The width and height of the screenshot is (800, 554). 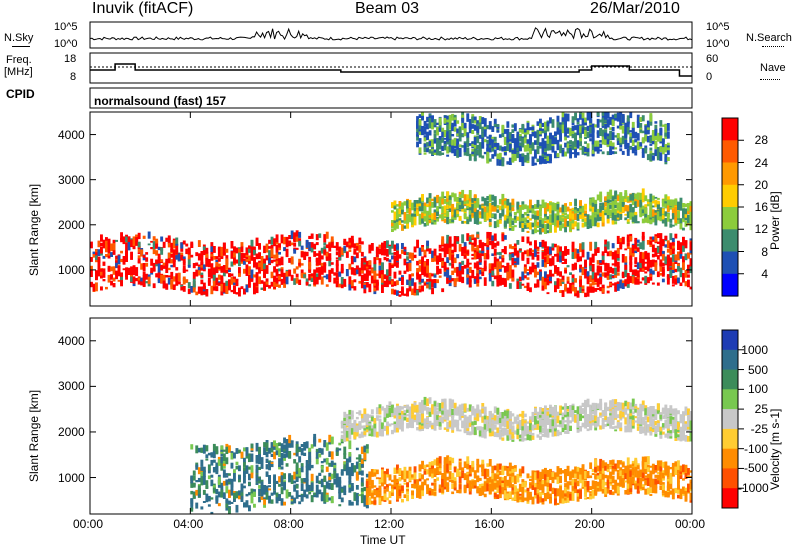 I want to click on power-colorbar, so click(x=732, y=207).